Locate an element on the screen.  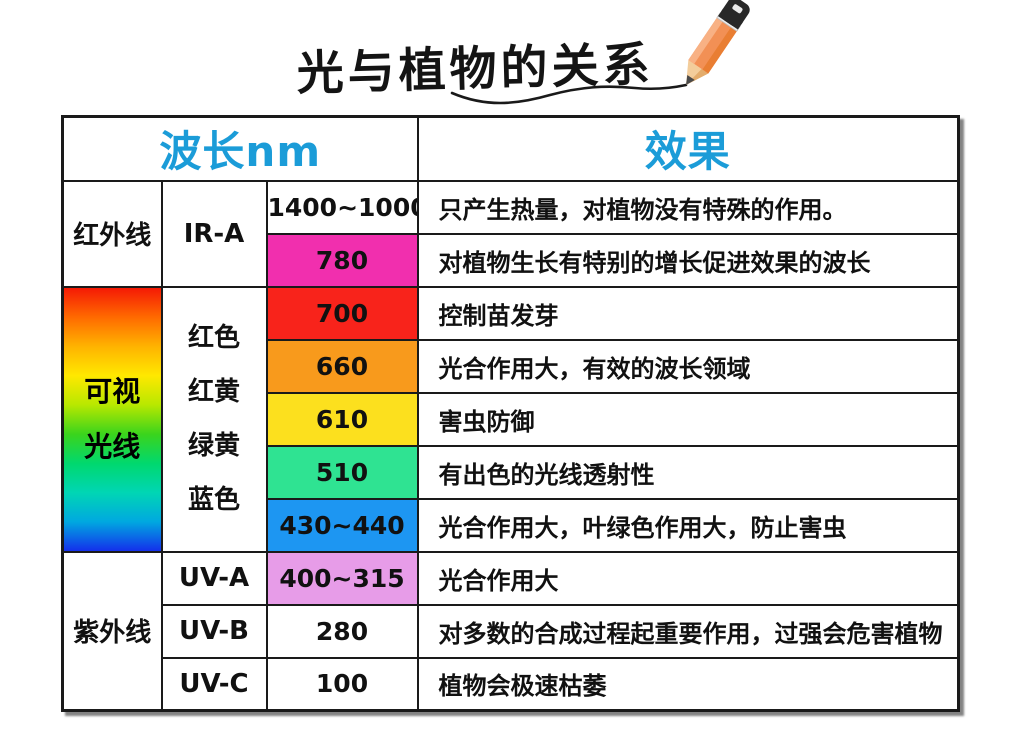
group-infrared: 红外线 is located at coordinates (112, 233).